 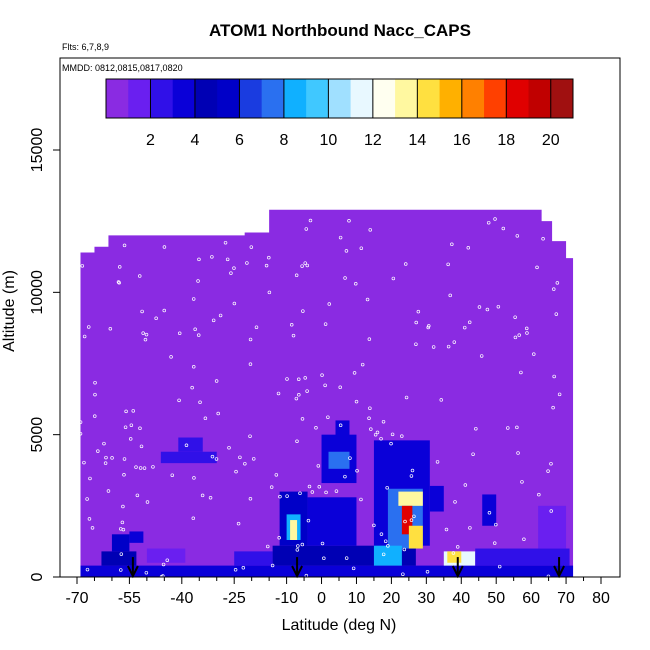 What do you see at coordinates (340, 30) in the screenshot?
I see `chart-title: ATOM1 Northbound Nacc_CAPS` at bounding box center [340, 30].